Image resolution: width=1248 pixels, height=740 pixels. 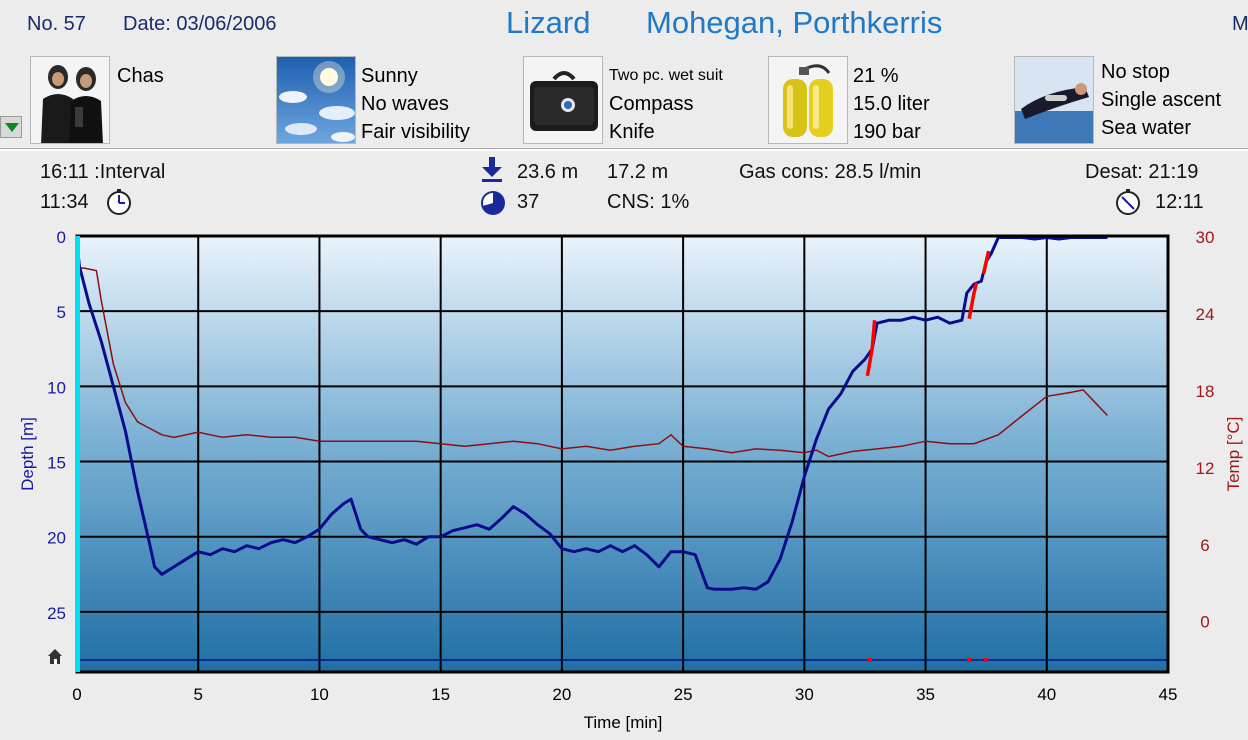 I want to click on ascent-type: Single ascent, so click(x=1161, y=100).